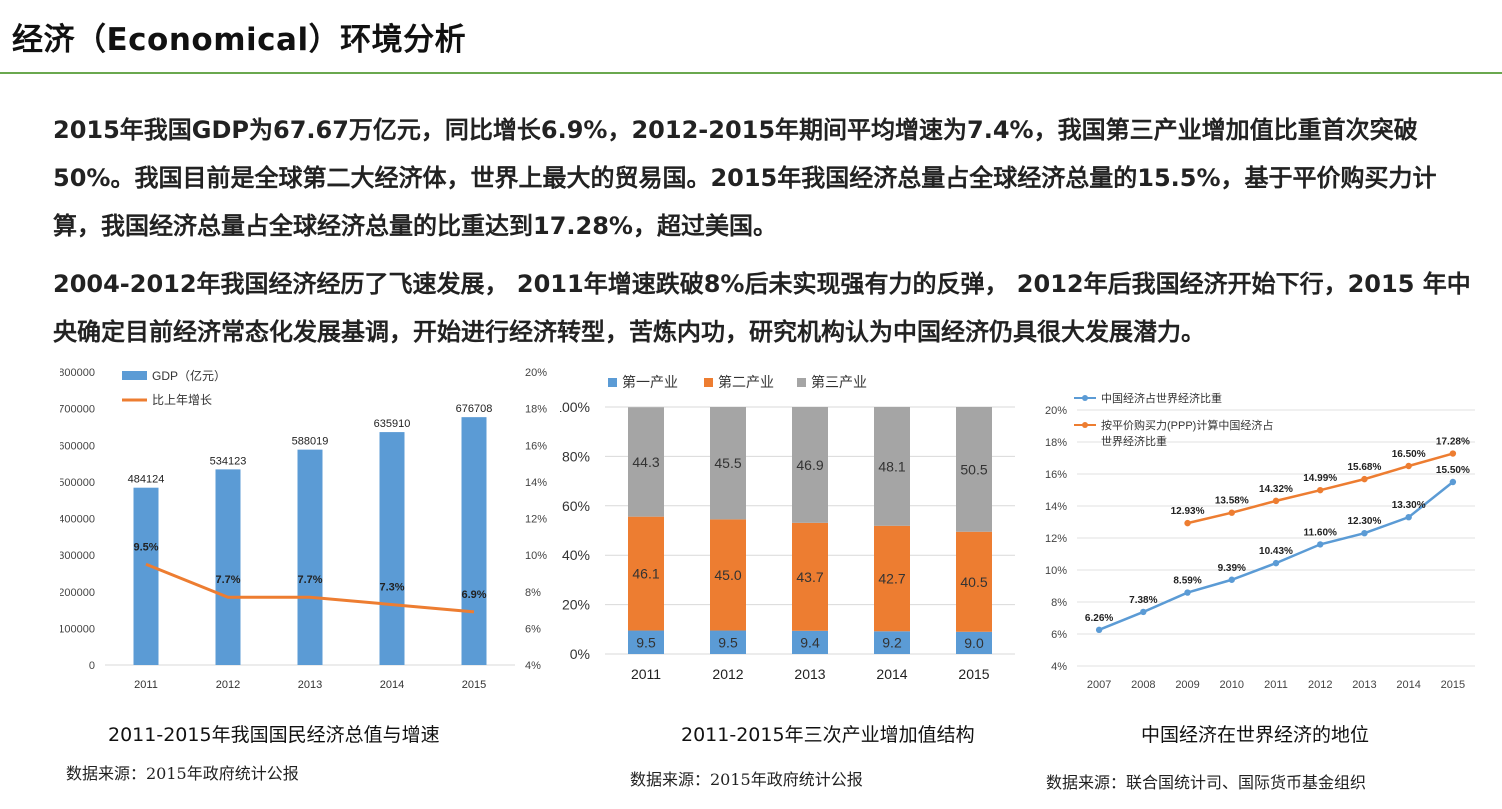 This screenshot has height=809, width=1502. What do you see at coordinates (1232, 685) in the screenshot?
I see `x-tick-label: 2010` at bounding box center [1232, 685].